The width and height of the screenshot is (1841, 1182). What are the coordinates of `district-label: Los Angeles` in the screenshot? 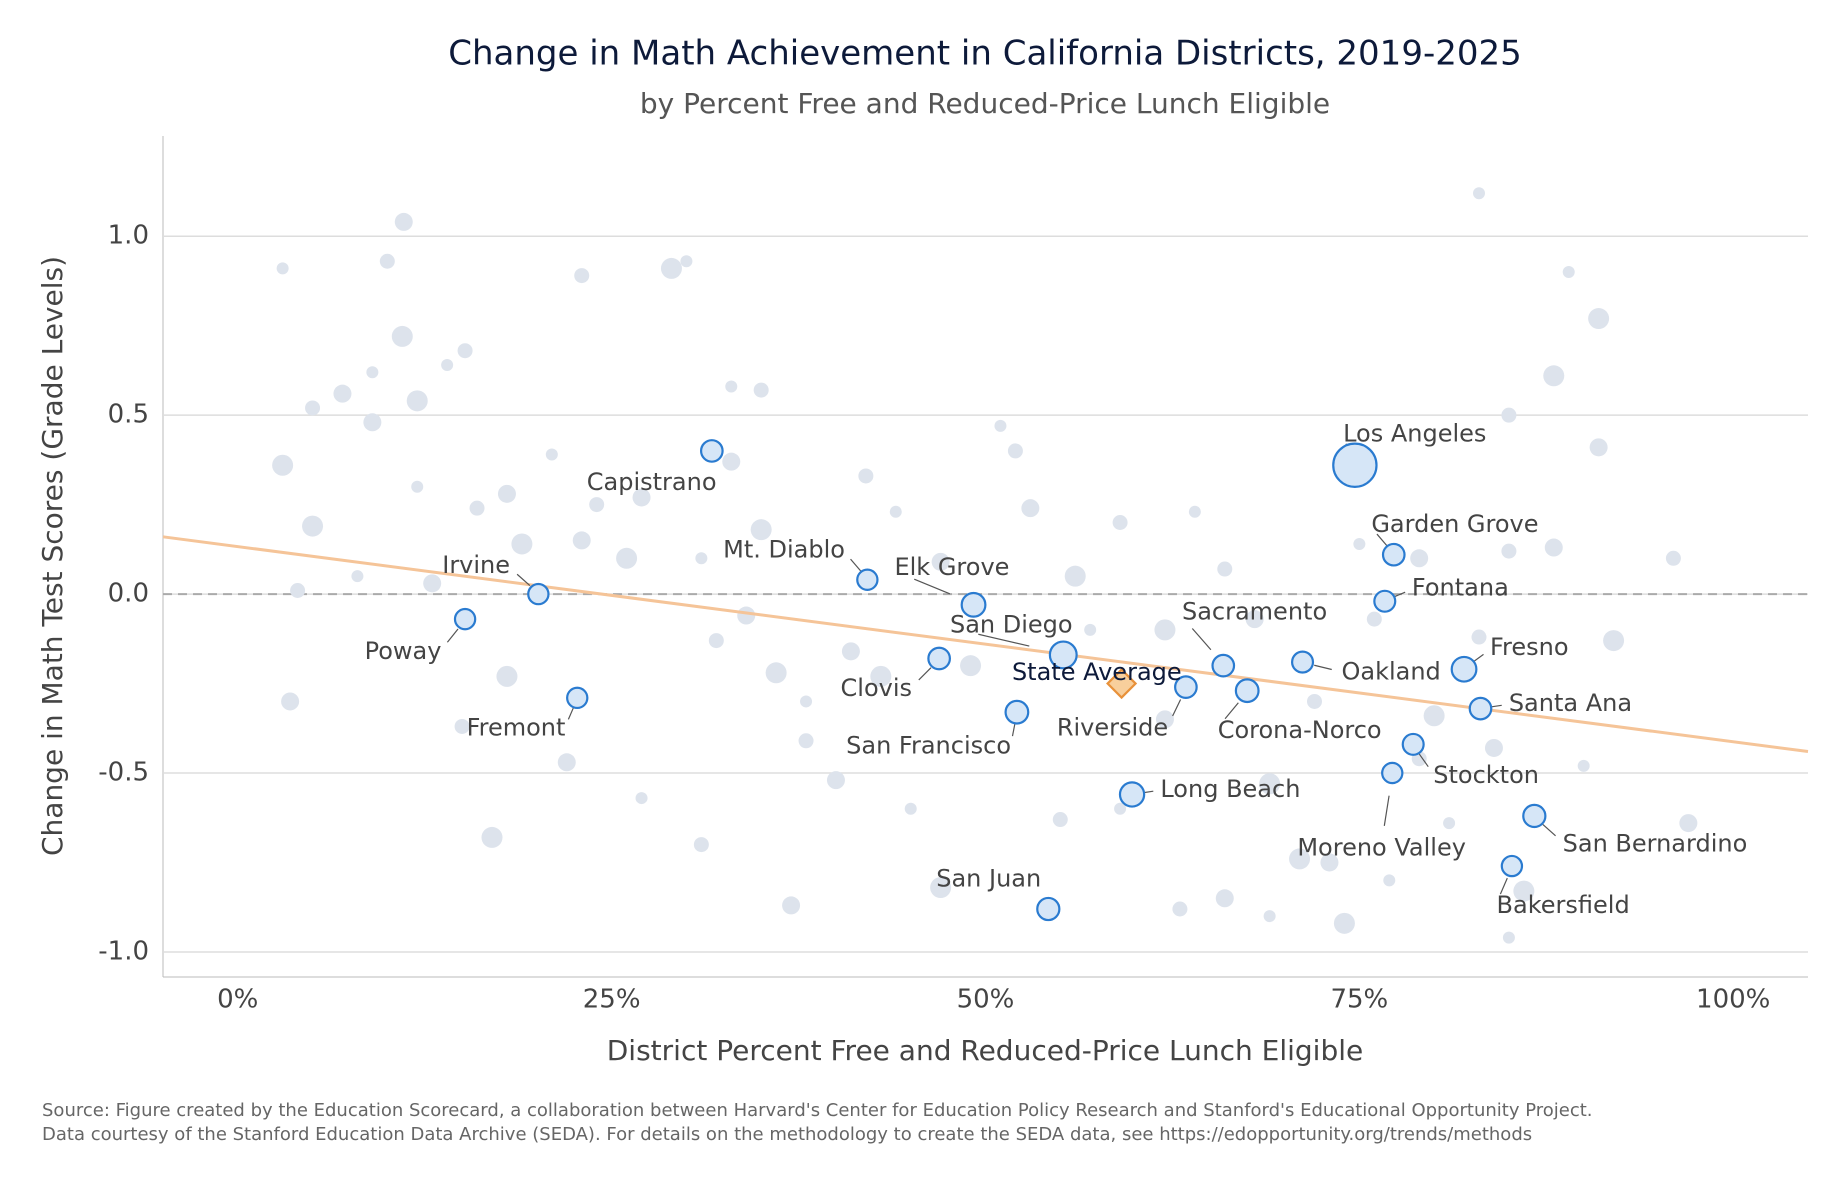 It's located at (1414, 434).